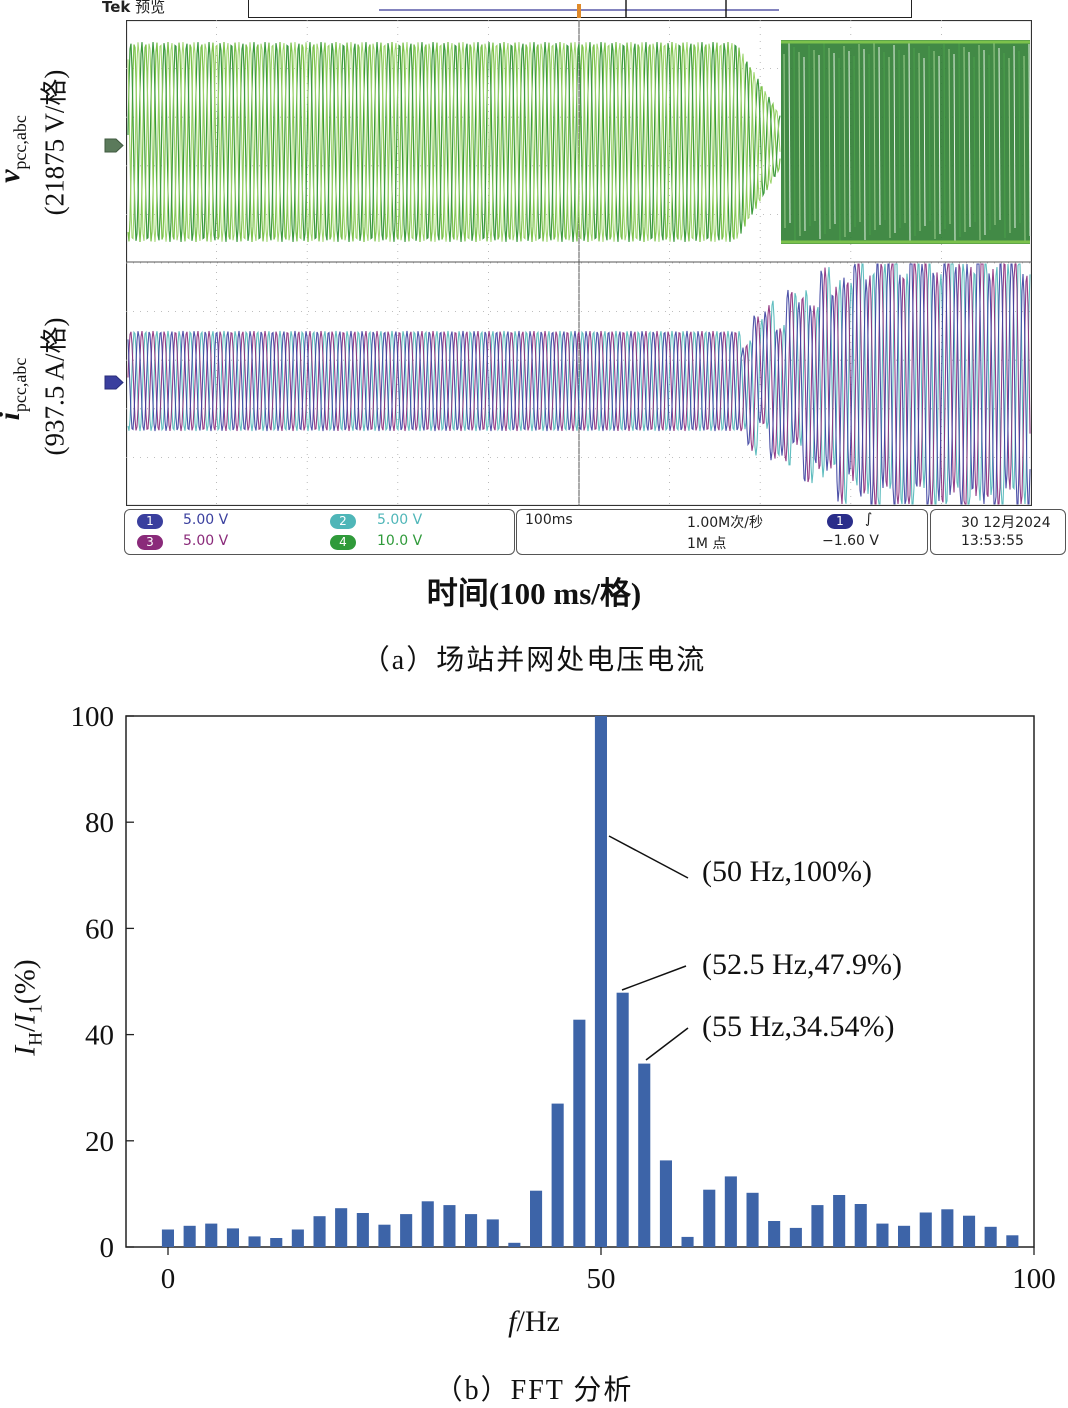 The image size is (1068, 1408). What do you see at coordinates (319, 532) in the screenshot?
I see `channel-settings-box: 1 5.00 V 2 5.00 V 3 5.00 V 4 10.0 V` at bounding box center [319, 532].